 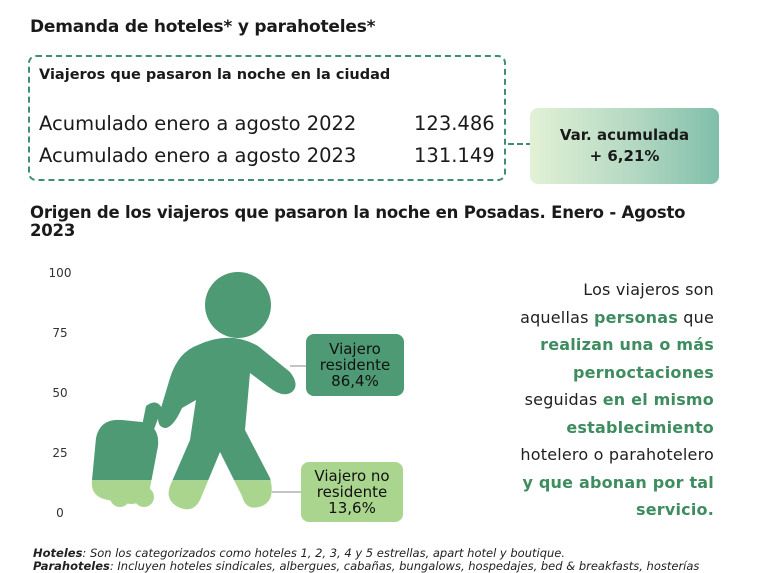 I want to click on resident-line1: Viajero, so click(x=355, y=349).